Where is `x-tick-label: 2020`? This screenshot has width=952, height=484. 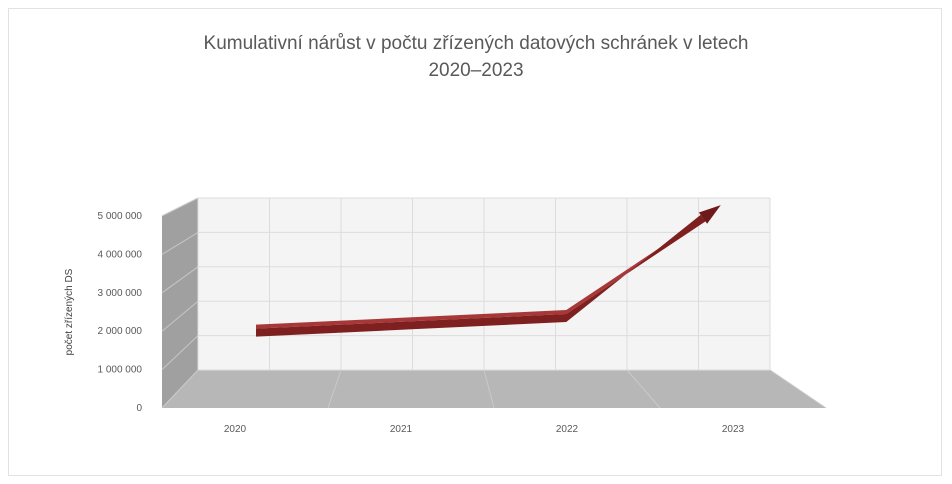 x-tick-label: 2020 is located at coordinates (235, 429).